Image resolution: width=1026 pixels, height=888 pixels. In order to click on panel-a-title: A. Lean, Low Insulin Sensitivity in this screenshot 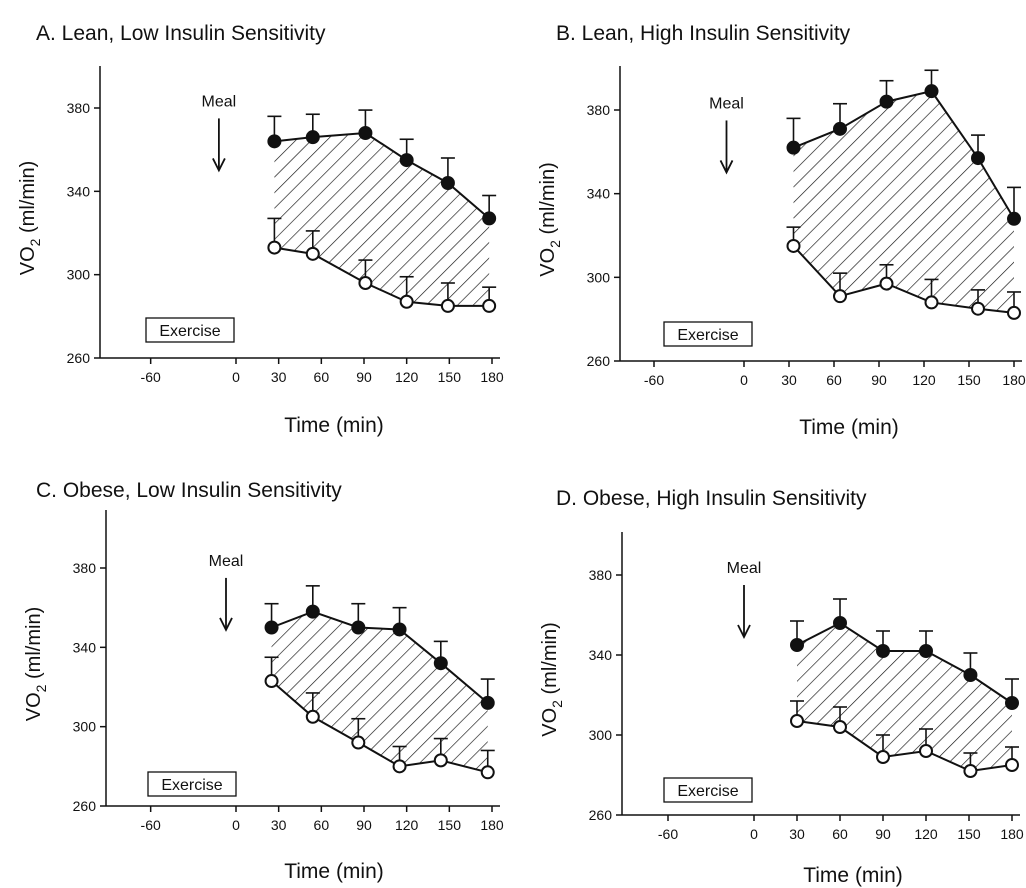, I will do `click(181, 33)`.